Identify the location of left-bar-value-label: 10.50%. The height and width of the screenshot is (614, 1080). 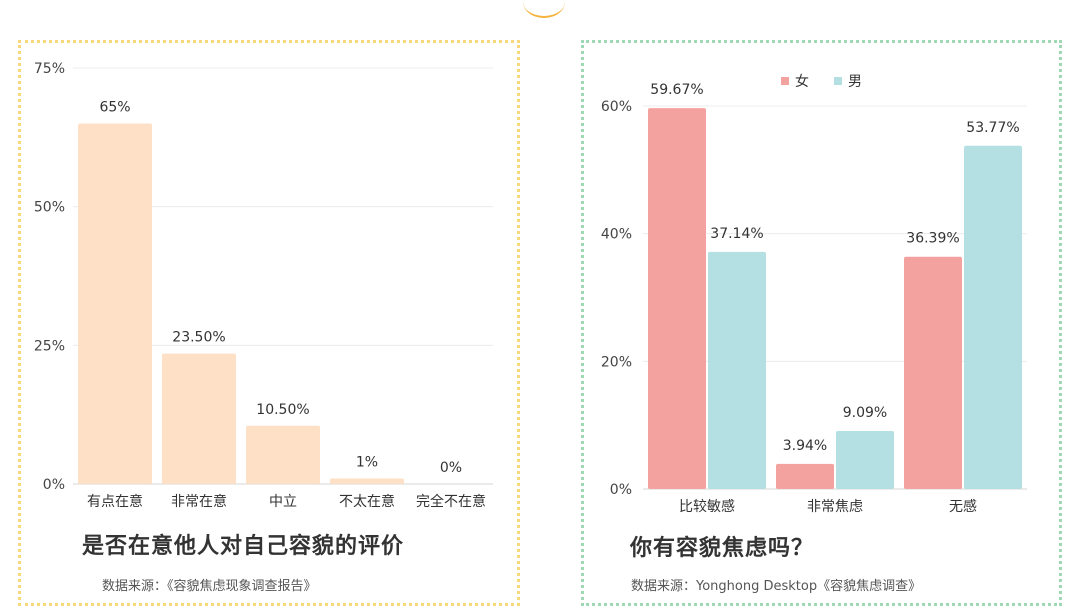
(282, 410).